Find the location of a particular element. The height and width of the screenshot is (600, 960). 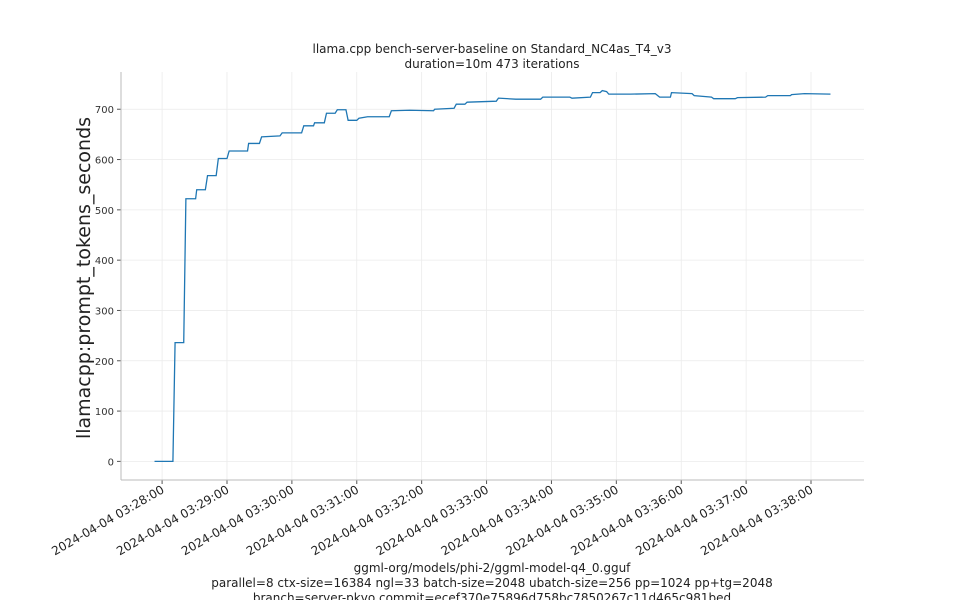

x-tick-label: 2024-04-04 03:34:00 is located at coordinates (497, 520).